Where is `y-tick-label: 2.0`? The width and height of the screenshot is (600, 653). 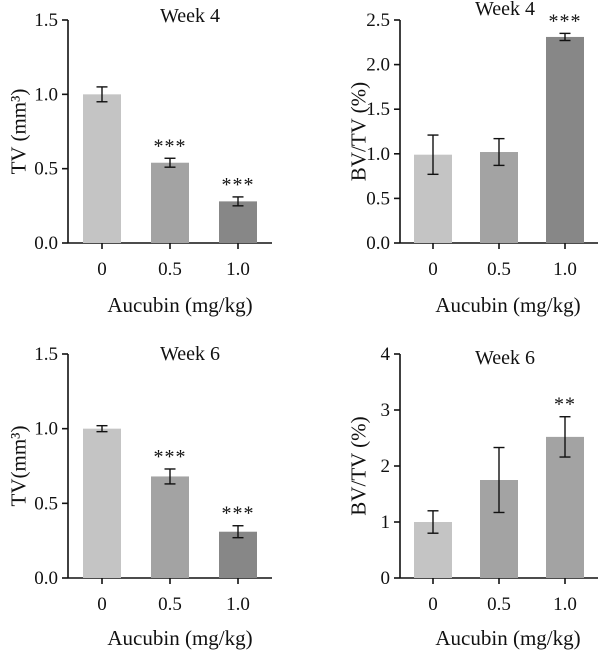
y-tick-label: 2.0 is located at coordinates (378, 65).